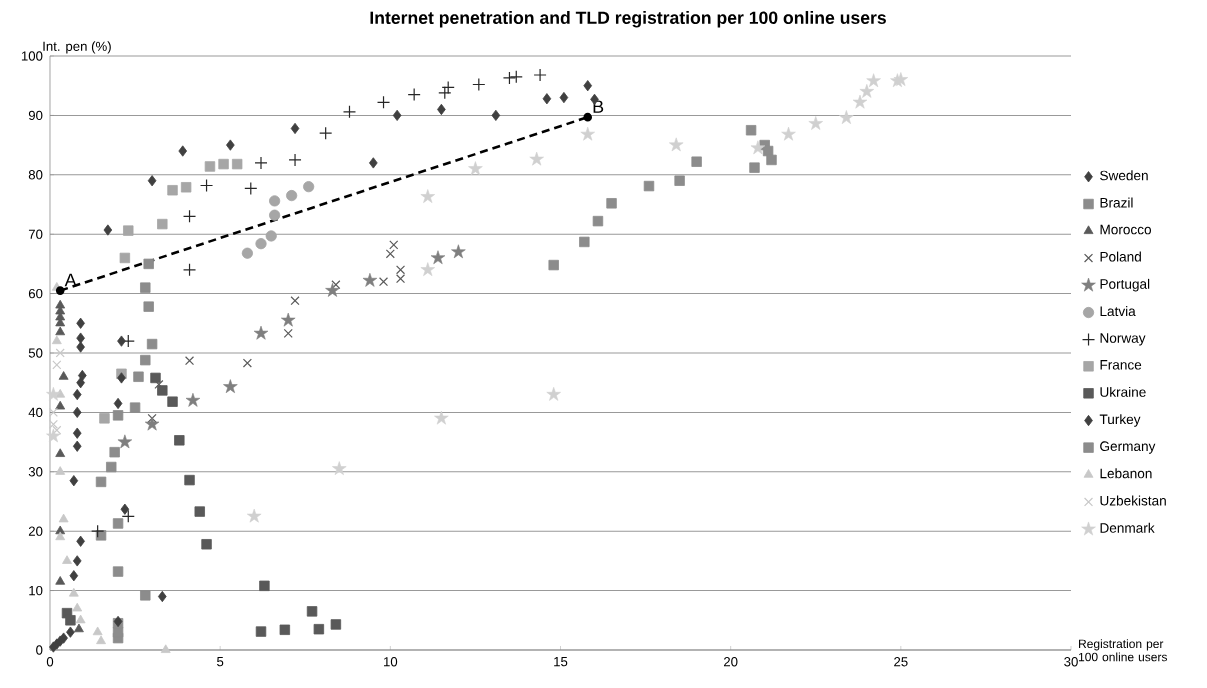 Image resolution: width=1207 pixels, height=688 pixels. I want to click on x-tick-label: 30, so click(1071, 662).